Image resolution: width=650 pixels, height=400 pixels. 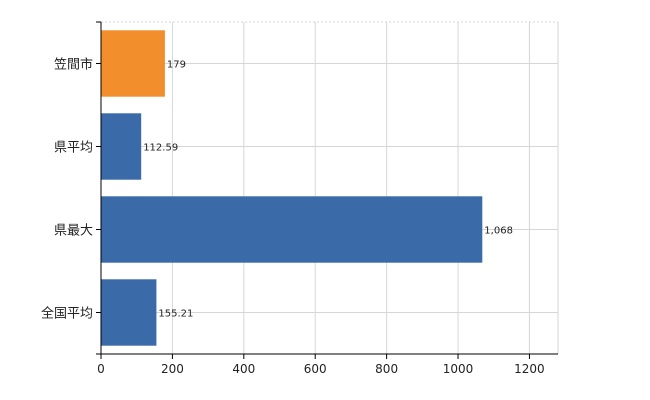 I want to click on y-tick-label: 全国平均, so click(x=67, y=314).